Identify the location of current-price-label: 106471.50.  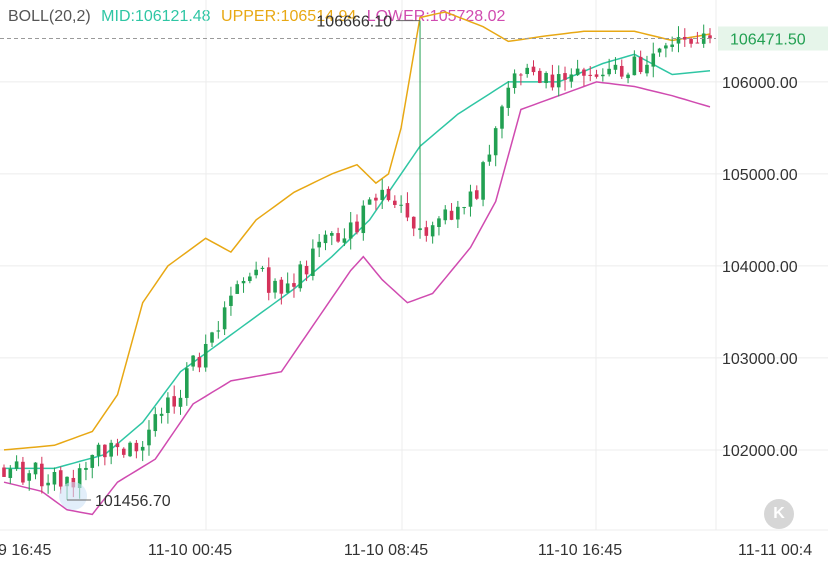
(768, 40).